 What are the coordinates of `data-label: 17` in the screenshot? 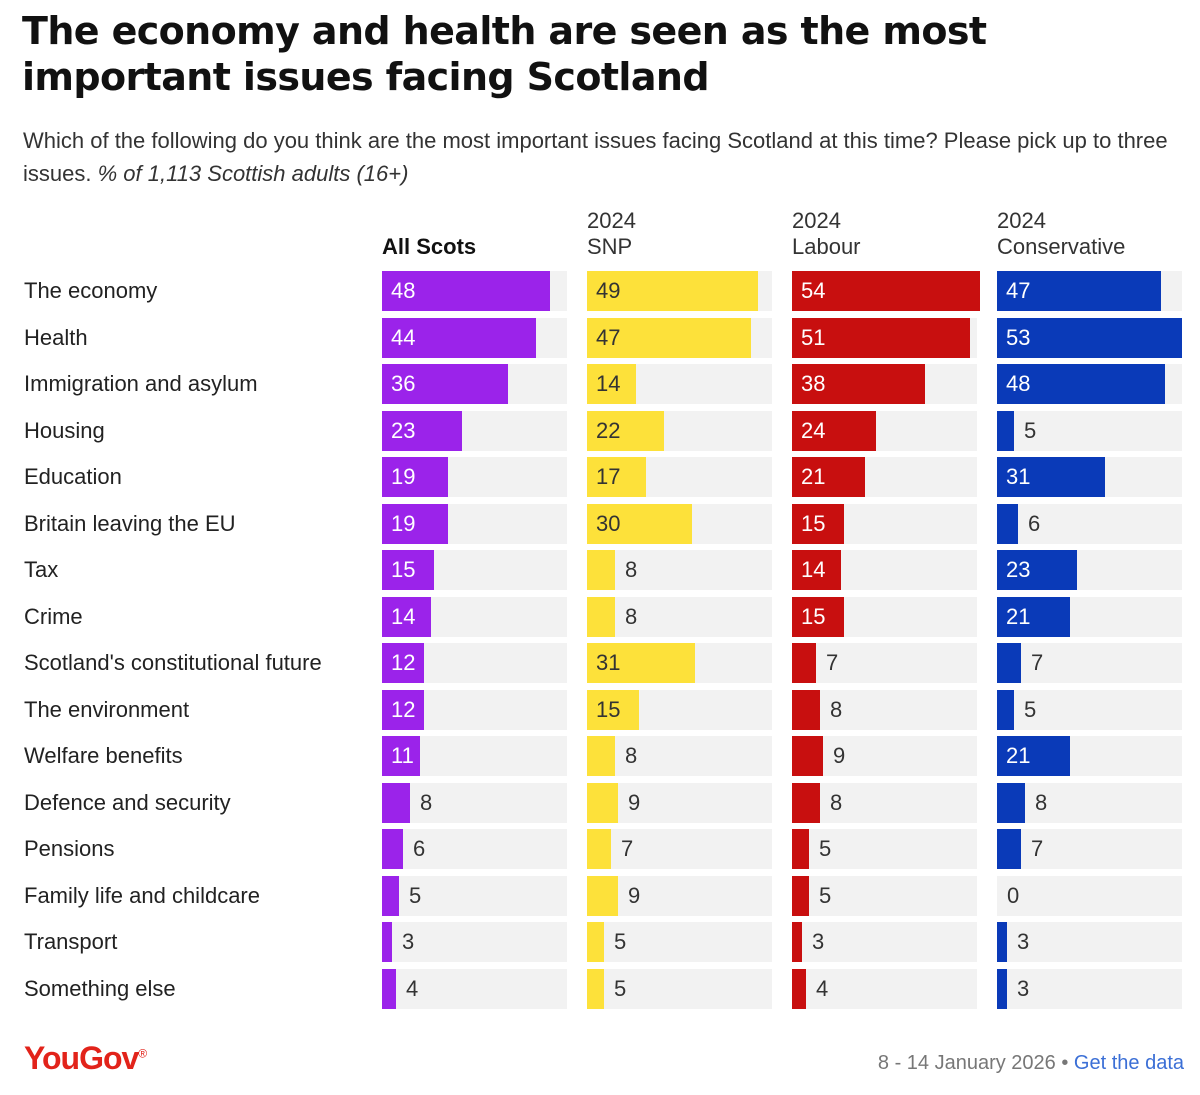 It's located at (608, 476).